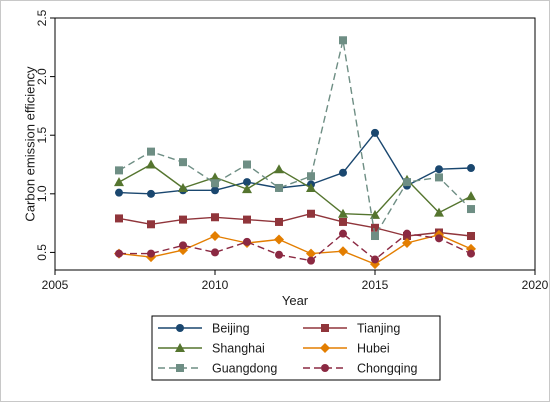  I want to click on x-tick-label: 2020, so click(535, 285).